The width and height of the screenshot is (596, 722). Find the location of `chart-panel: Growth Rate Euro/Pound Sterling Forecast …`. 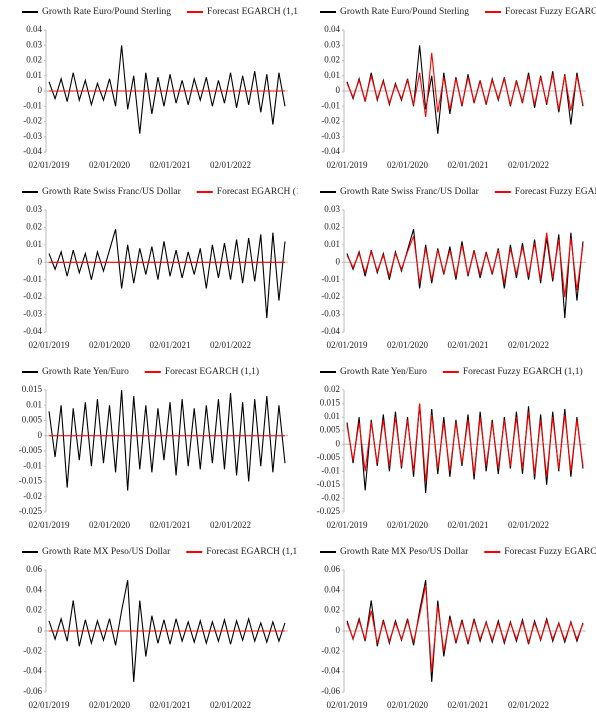

chart-panel: Growth Rate Euro/Pound Sterling Forecast … is located at coordinates (160, 88).